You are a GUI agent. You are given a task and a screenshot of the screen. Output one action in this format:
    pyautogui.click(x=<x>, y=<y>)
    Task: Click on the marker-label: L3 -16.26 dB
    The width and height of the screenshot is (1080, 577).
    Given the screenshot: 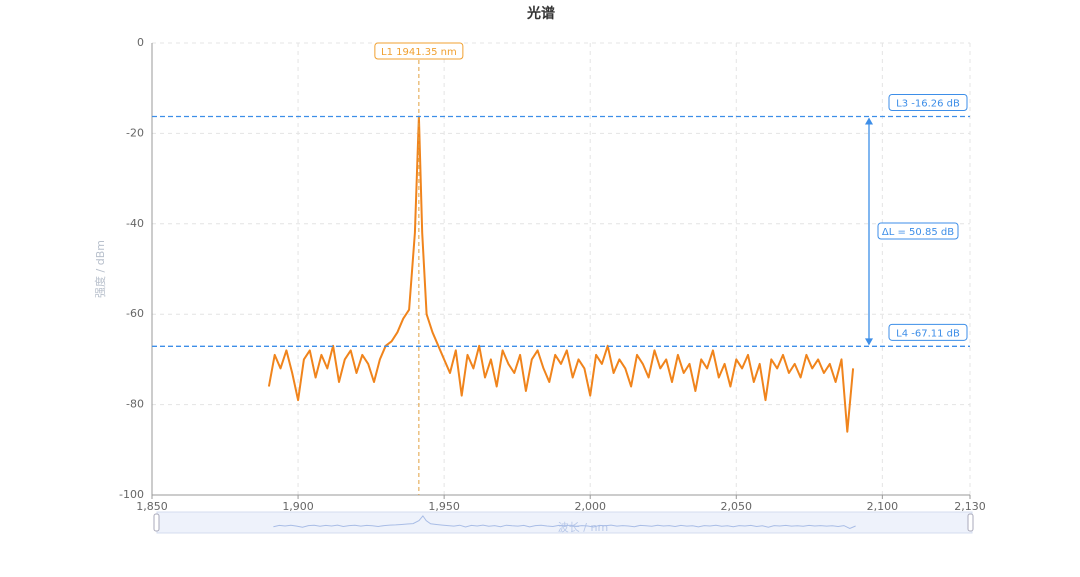 What is the action you would take?
    pyautogui.click(x=928, y=103)
    